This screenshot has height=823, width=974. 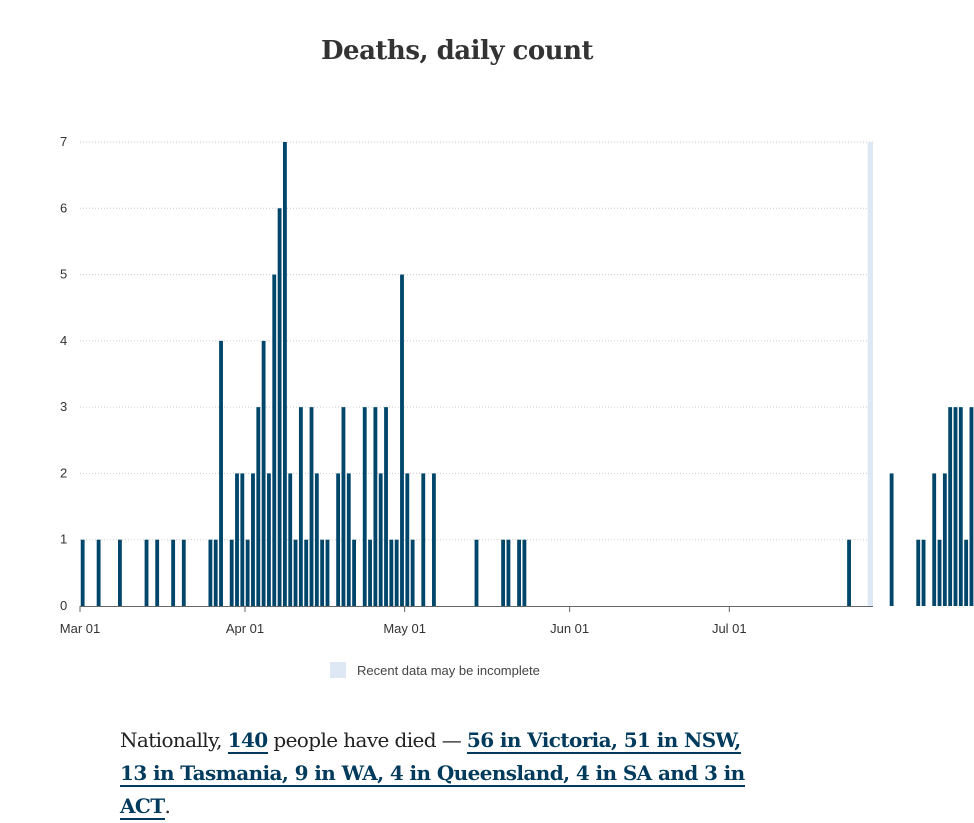 I want to click on x-tick-label: Apr 01, so click(x=245, y=628).